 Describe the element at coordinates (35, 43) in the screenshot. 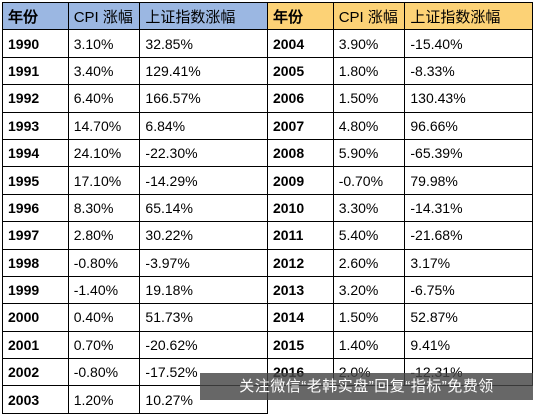

I see `left-year-cell: 1990` at that location.